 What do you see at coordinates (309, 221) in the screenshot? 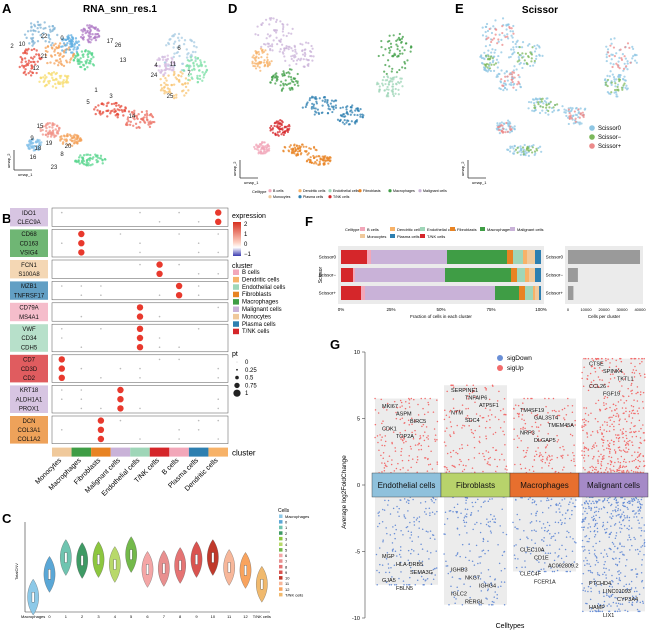
I see `panel-letter-f: F` at bounding box center [309, 221].